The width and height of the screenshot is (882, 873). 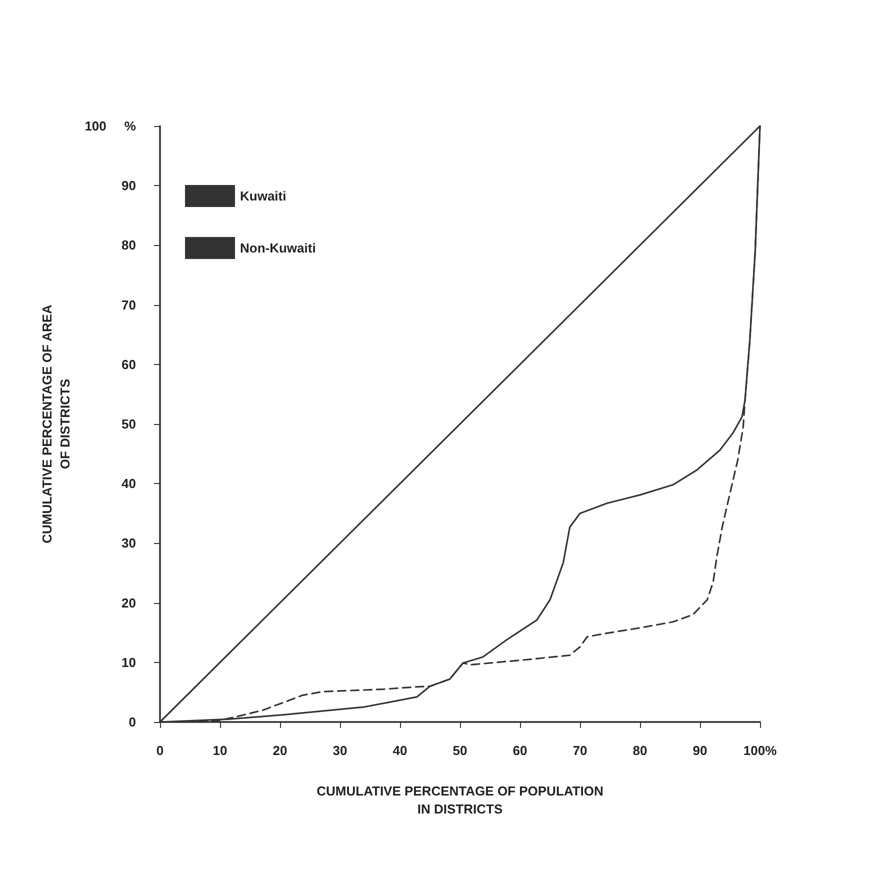 What do you see at coordinates (400, 750) in the screenshot?
I see `x-tick-label: 40` at bounding box center [400, 750].